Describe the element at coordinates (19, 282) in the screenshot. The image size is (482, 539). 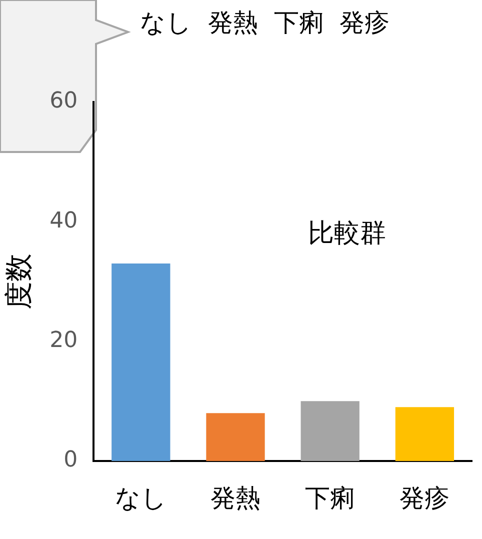
I see `y-axis-title: 度数` at that location.